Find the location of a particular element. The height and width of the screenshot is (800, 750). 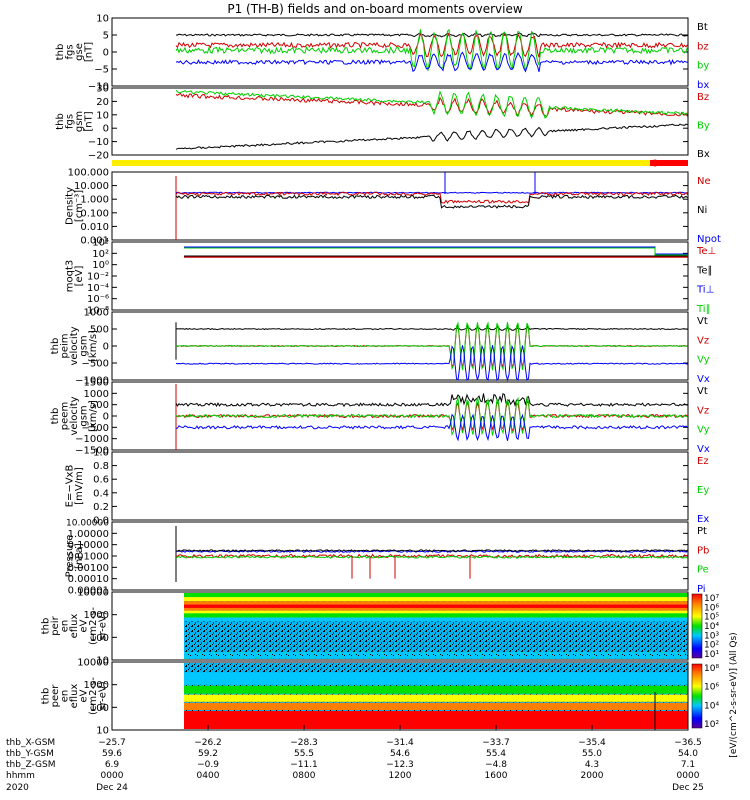

colorbar-tick-label: 10¹ is located at coordinates (711, 655).